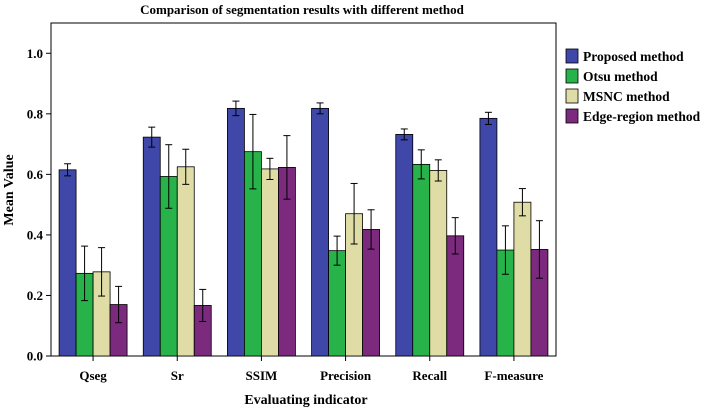 This screenshot has height=411, width=708. What do you see at coordinates (305, 400) in the screenshot?
I see `x-axis-label: Evaluating indicator` at bounding box center [305, 400].